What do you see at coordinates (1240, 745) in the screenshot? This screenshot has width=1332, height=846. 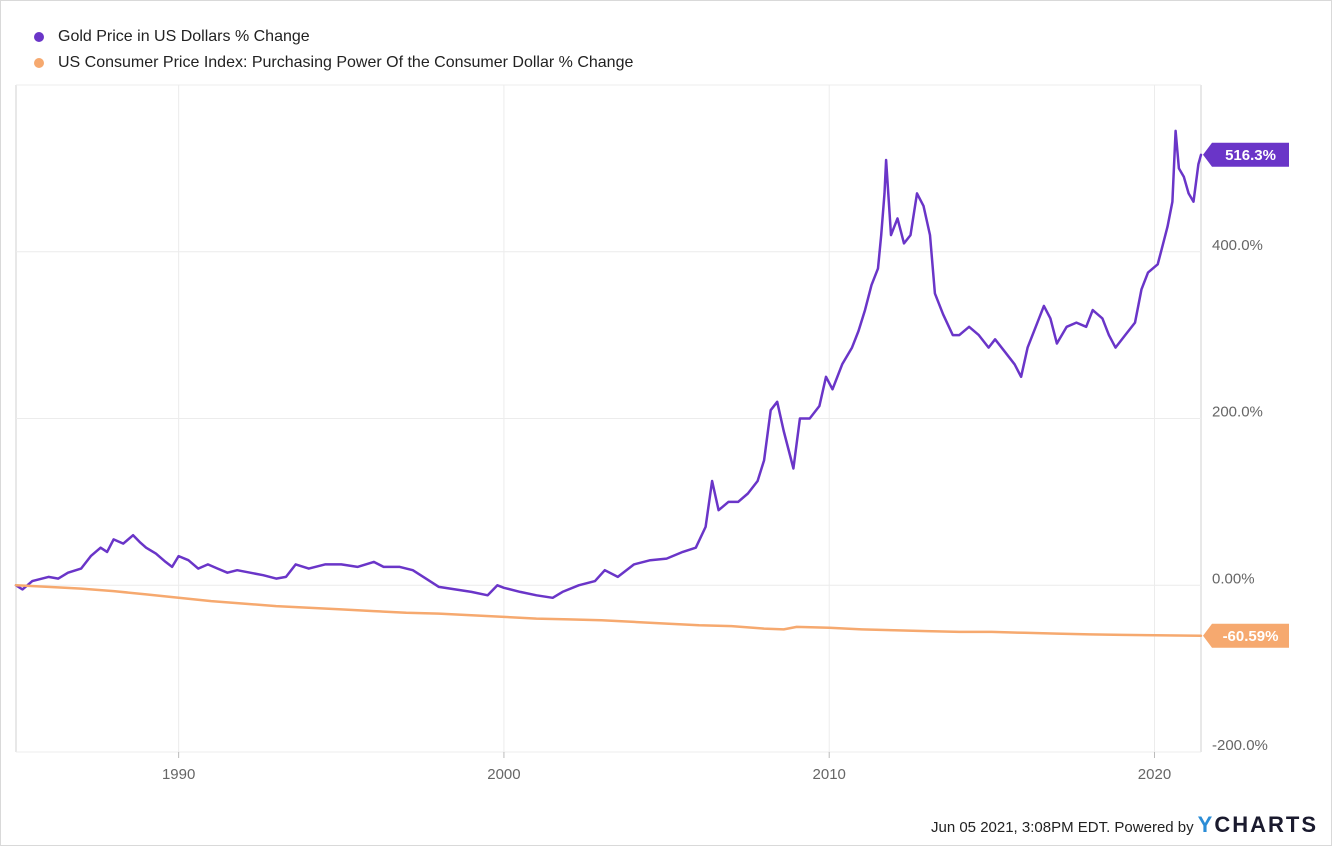 I see `y-tick-label: -200.0%` at bounding box center [1240, 745].